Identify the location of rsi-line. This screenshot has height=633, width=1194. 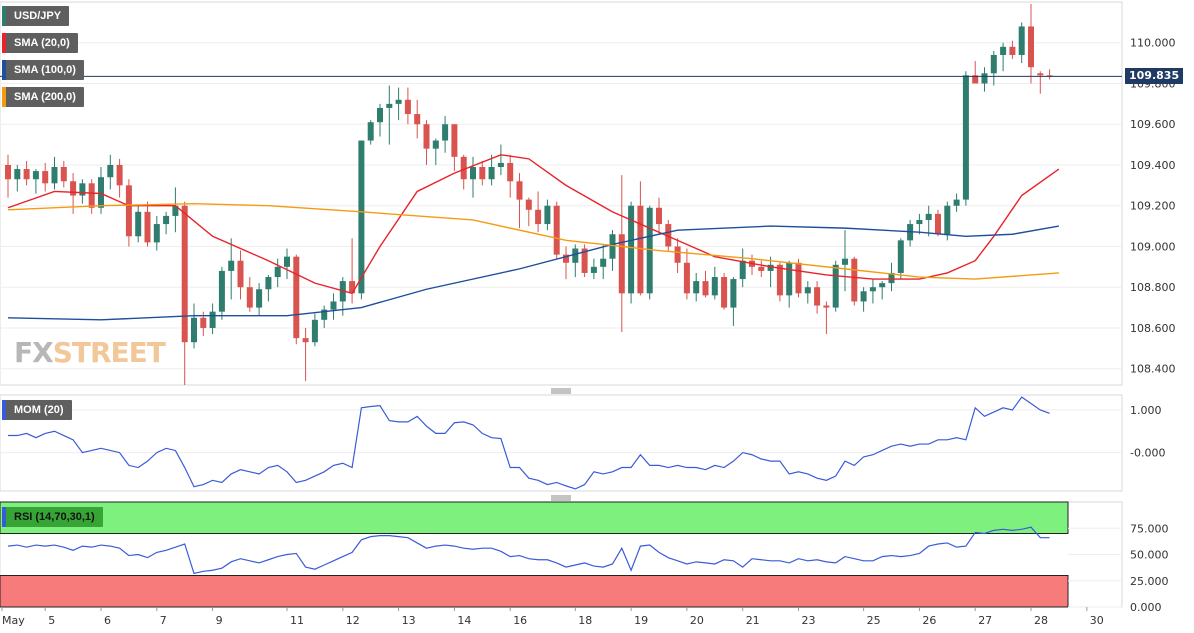
(528, 550).